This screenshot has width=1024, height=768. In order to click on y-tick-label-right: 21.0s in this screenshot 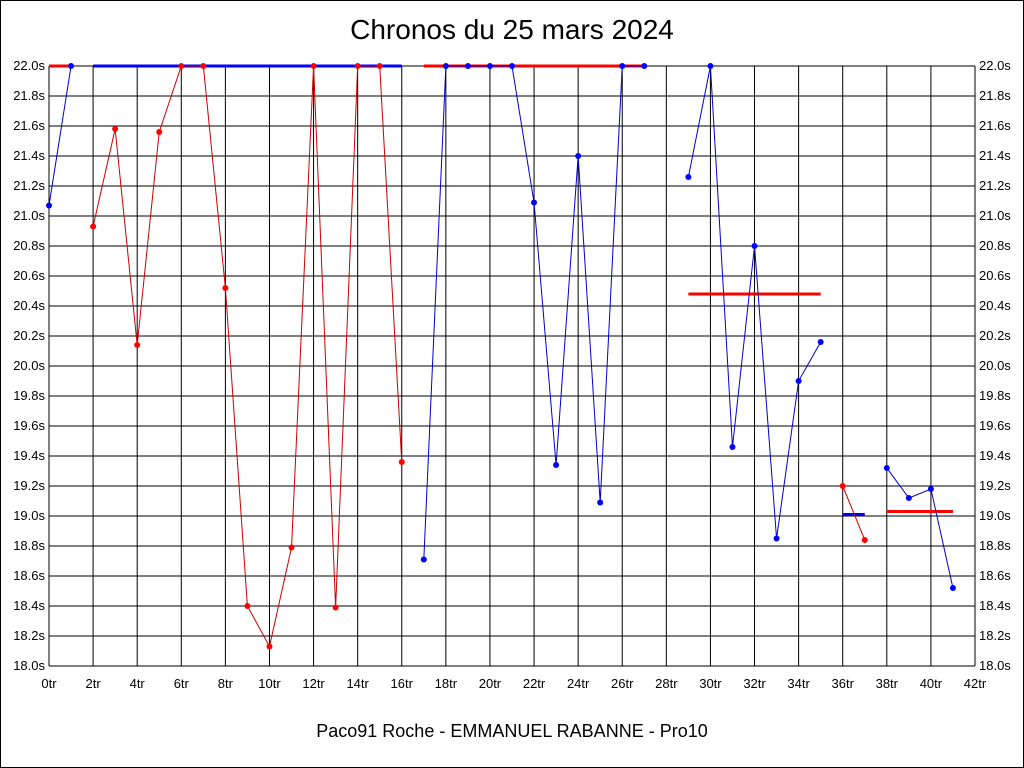, I will do `click(995, 215)`.